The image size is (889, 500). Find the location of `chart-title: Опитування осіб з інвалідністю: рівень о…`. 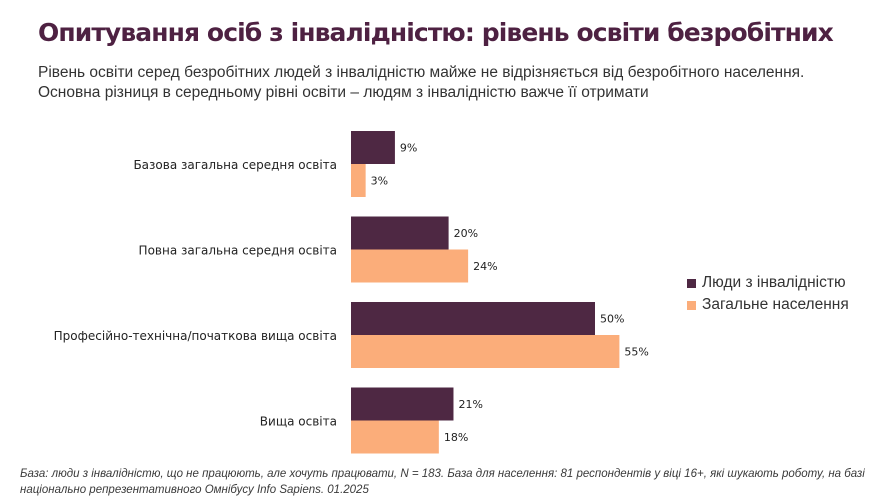

chart-title: Опитування осіб з інвалідністю: рівень о… is located at coordinates (436, 32).